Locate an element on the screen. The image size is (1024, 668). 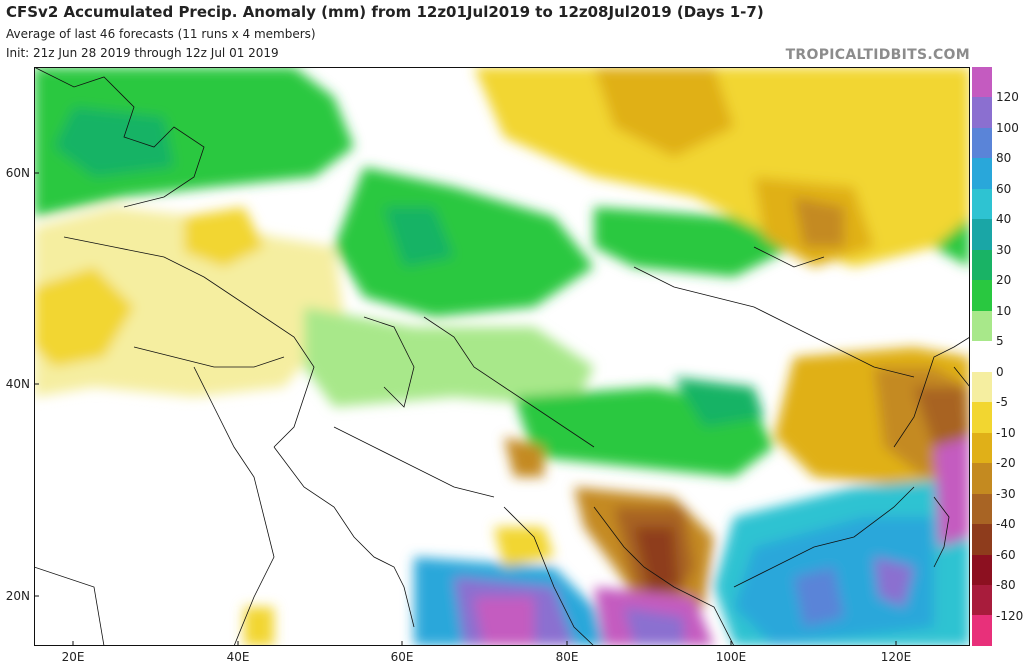
colorbar-tick-label: -120 is located at coordinates (1010, 615).